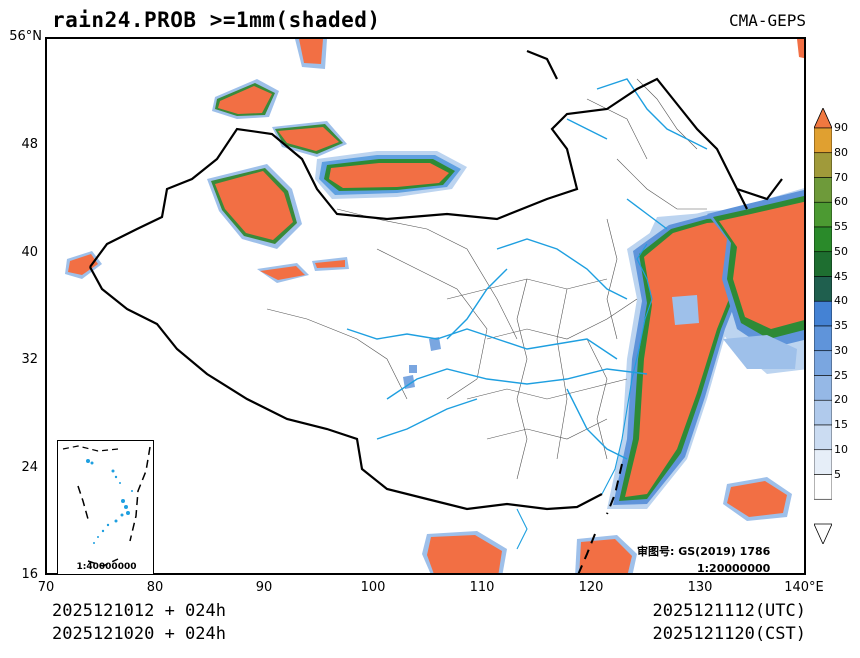  What do you see at coordinates (29, 252) in the screenshot?
I see `lat-label-40: 40` at bounding box center [29, 252].